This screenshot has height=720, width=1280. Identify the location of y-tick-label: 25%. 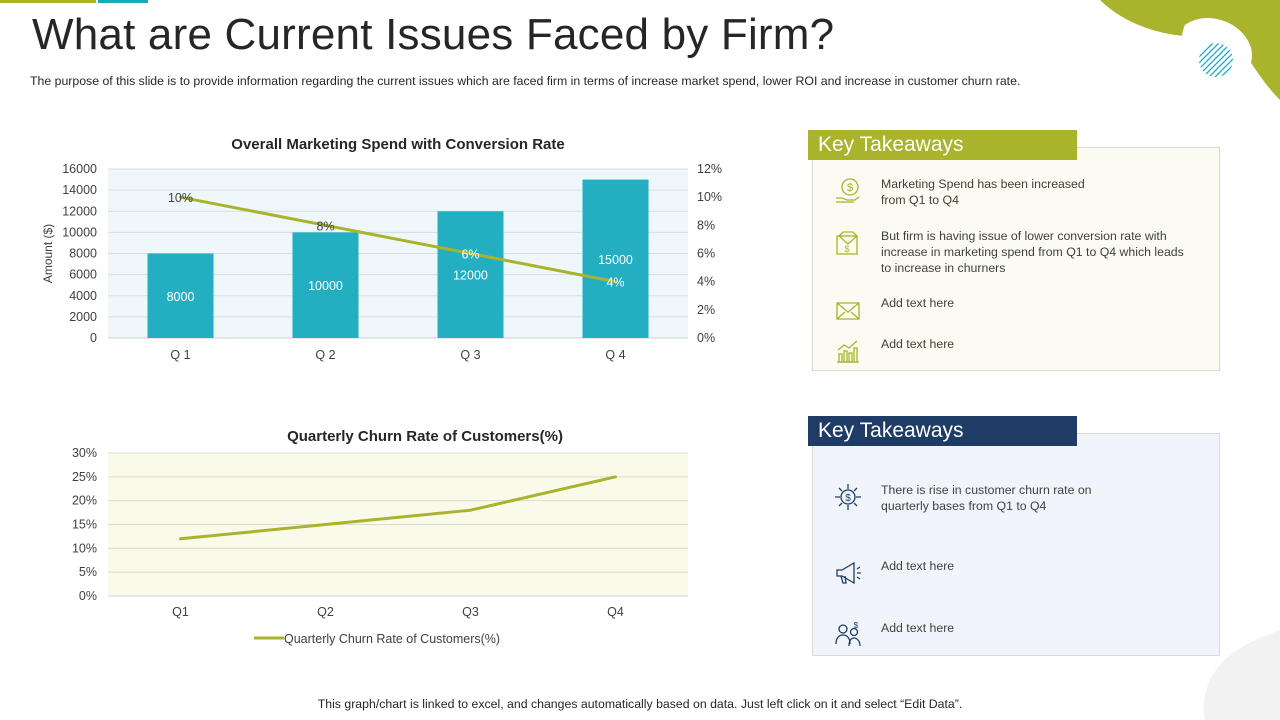
(84, 477).